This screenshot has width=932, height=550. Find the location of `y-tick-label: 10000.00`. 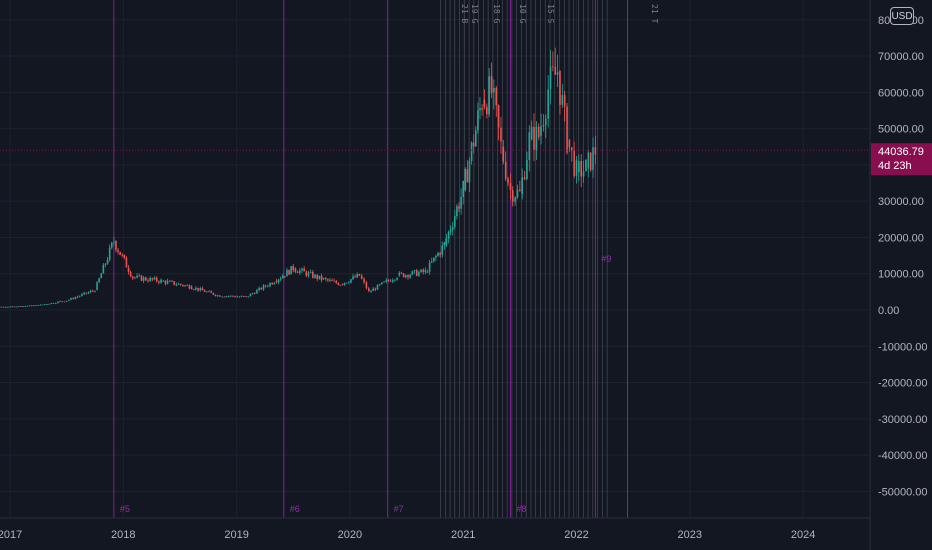

y-tick-label: 10000.00 is located at coordinates (901, 275).